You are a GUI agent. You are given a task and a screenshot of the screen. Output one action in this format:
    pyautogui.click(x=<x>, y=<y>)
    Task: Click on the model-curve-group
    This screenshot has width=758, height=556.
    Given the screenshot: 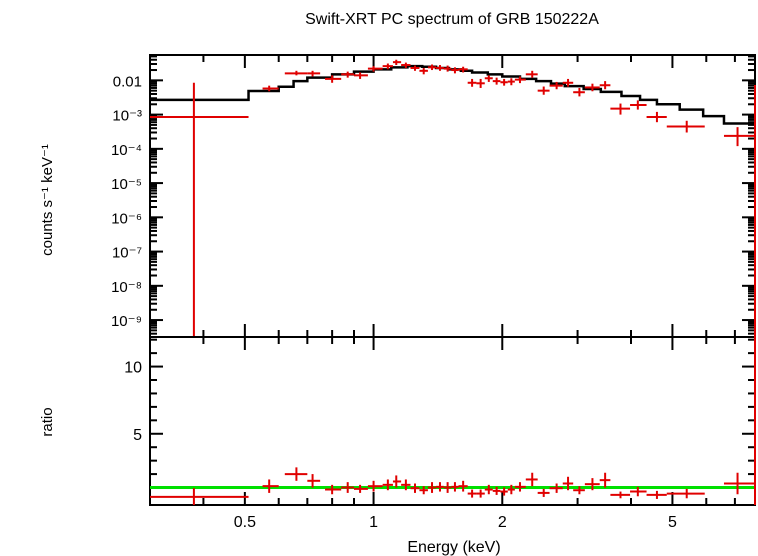 What is the action you would take?
    pyautogui.click(x=452, y=94)
    